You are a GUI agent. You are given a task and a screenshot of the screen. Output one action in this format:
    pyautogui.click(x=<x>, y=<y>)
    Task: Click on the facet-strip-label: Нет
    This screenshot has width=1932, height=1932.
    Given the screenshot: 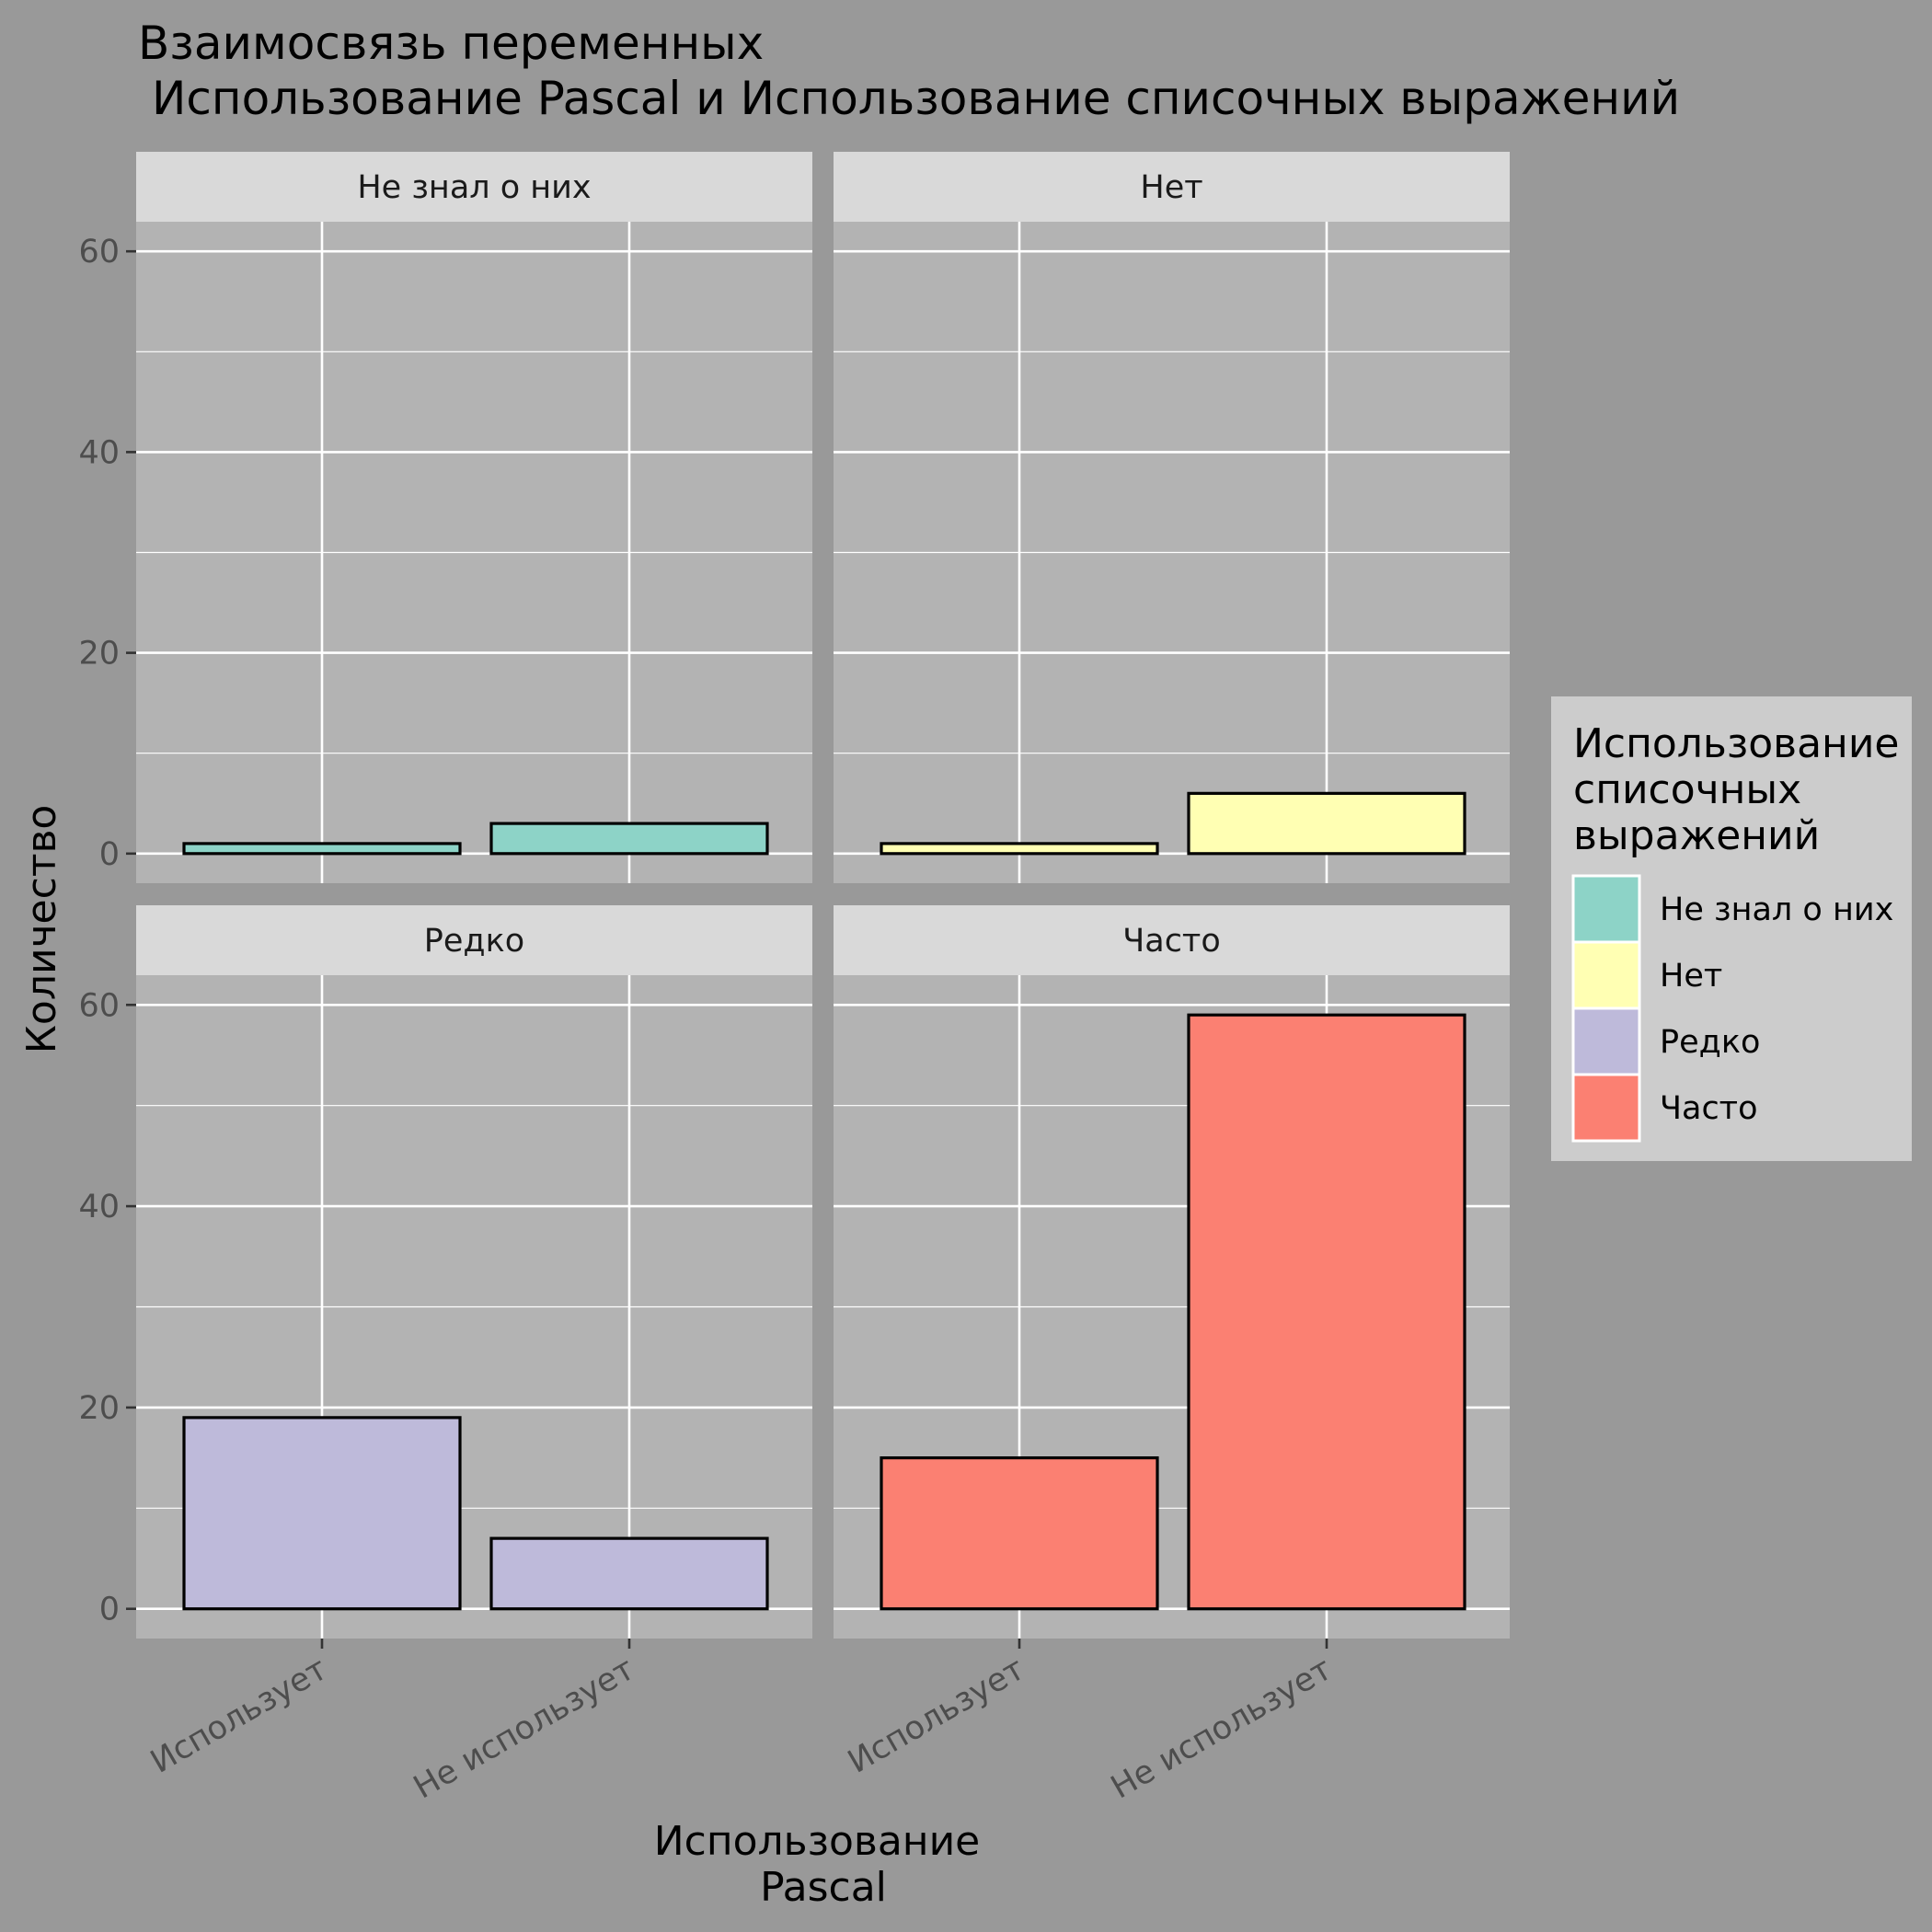 What is the action you would take?
    pyautogui.click(x=1171, y=187)
    